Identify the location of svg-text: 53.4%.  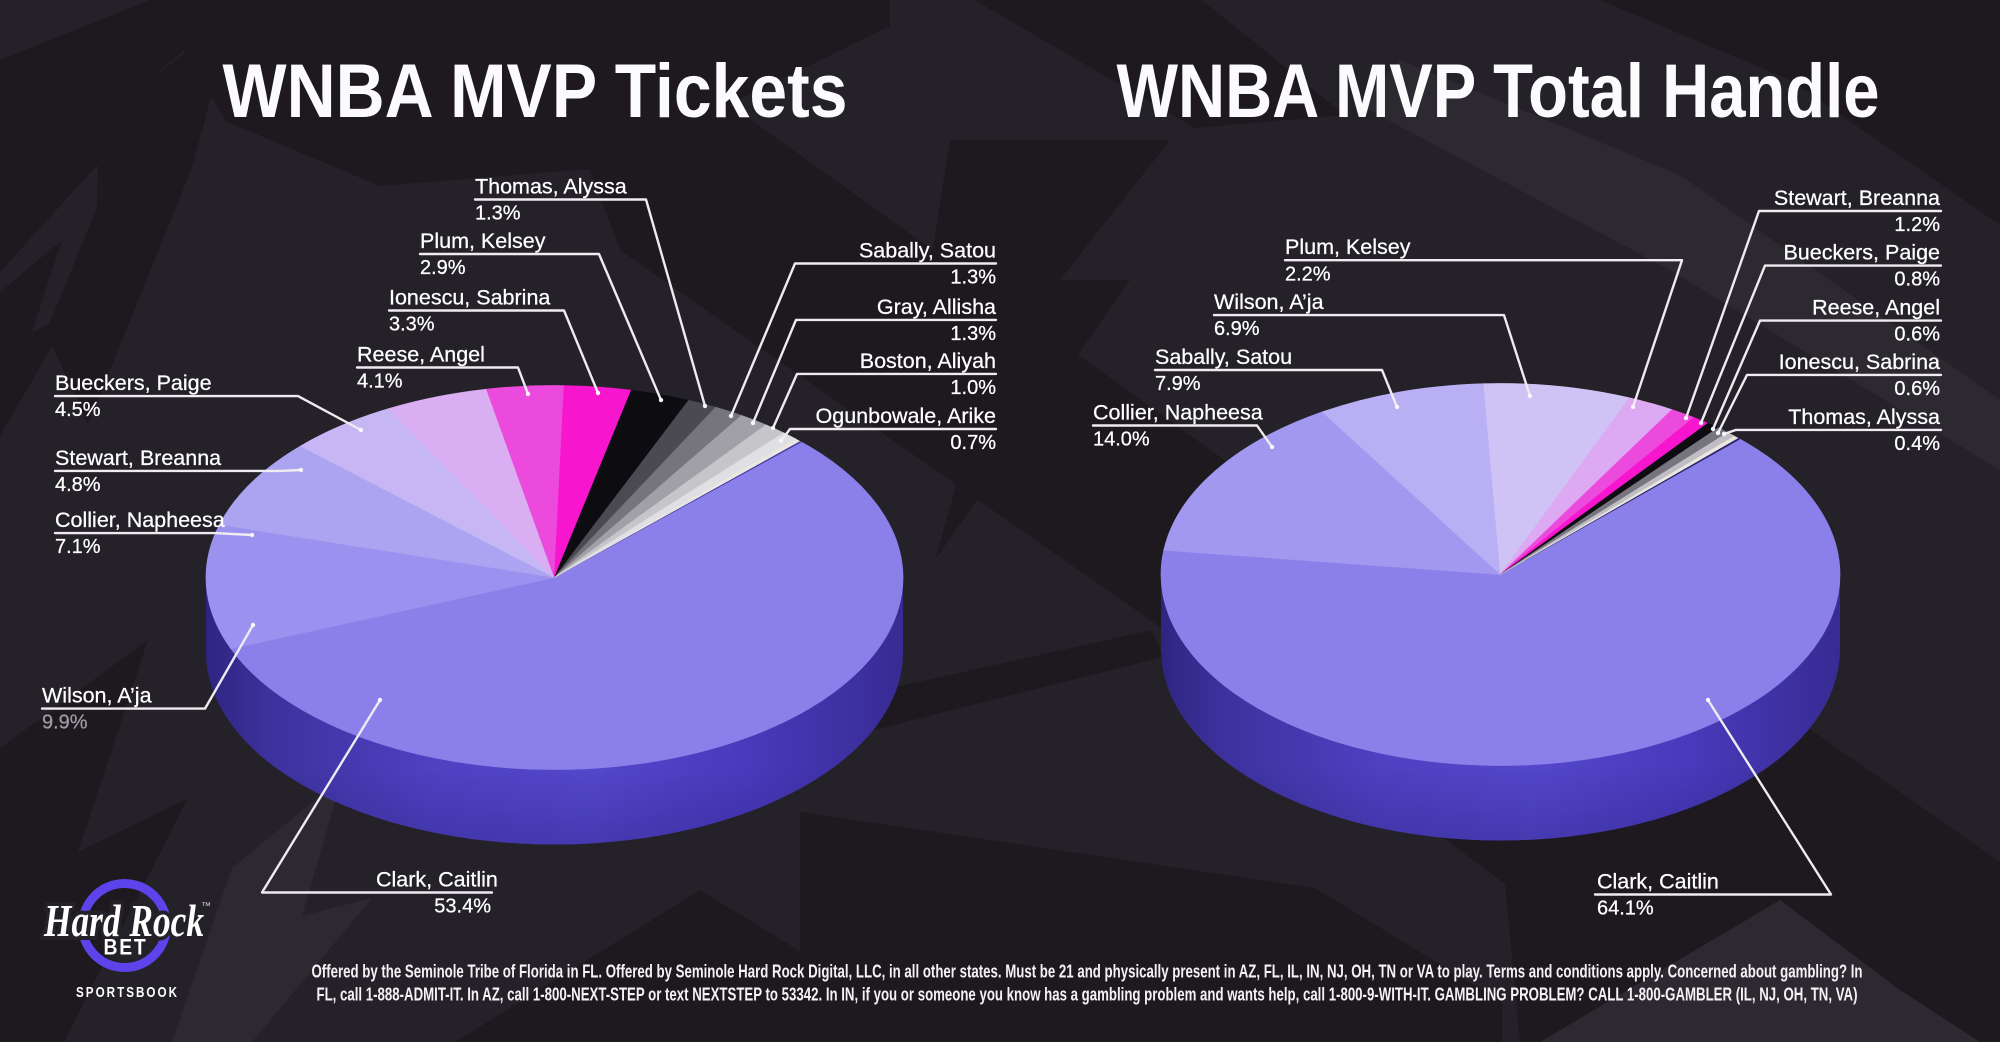
(462, 907).